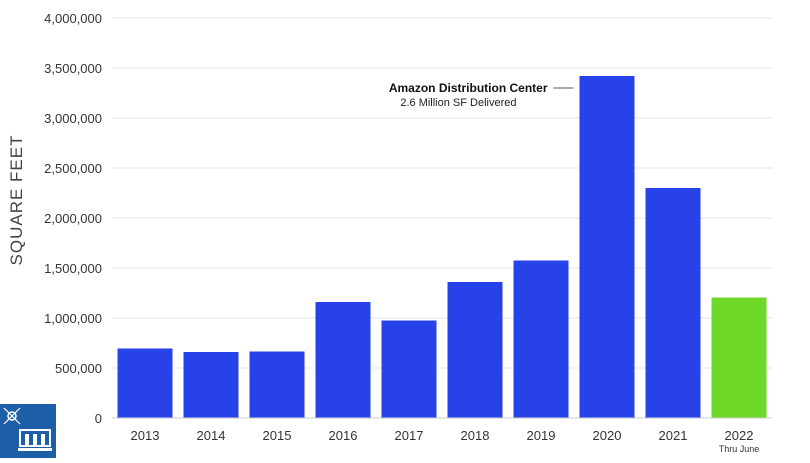 This screenshot has height=463, width=810. What do you see at coordinates (211, 385) in the screenshot?
I see `bar-2014` at bounding box center [211, 385].